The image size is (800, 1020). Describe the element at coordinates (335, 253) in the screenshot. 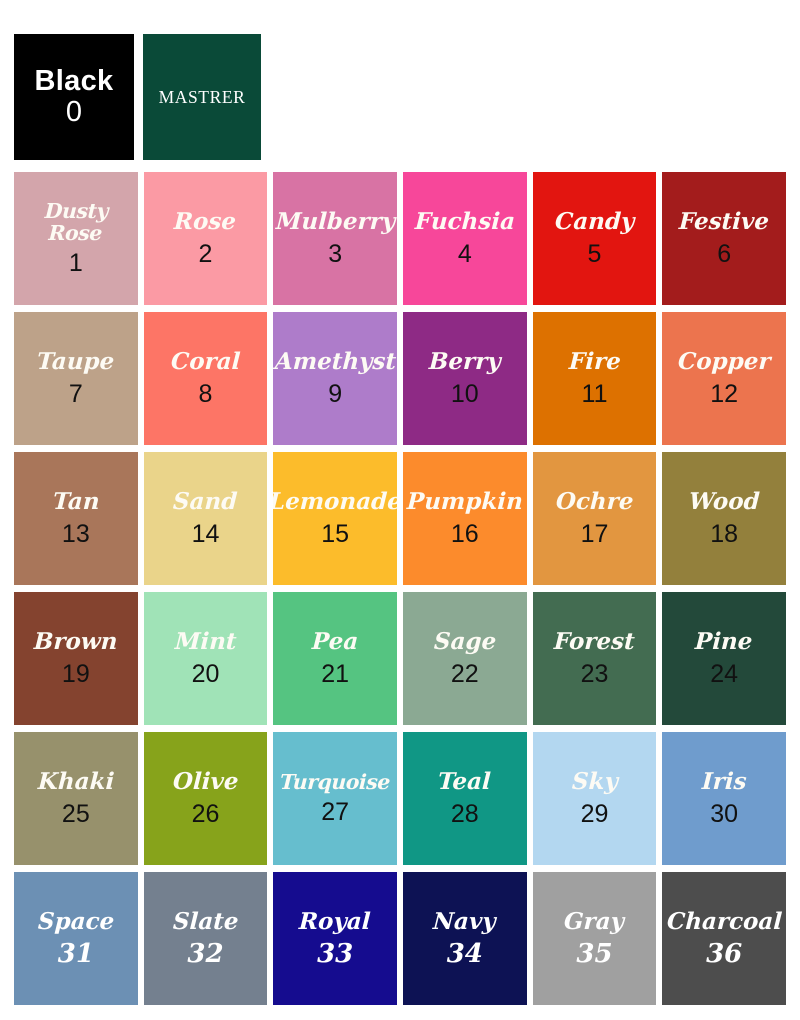

I see `swatch-number: 3` at that location.